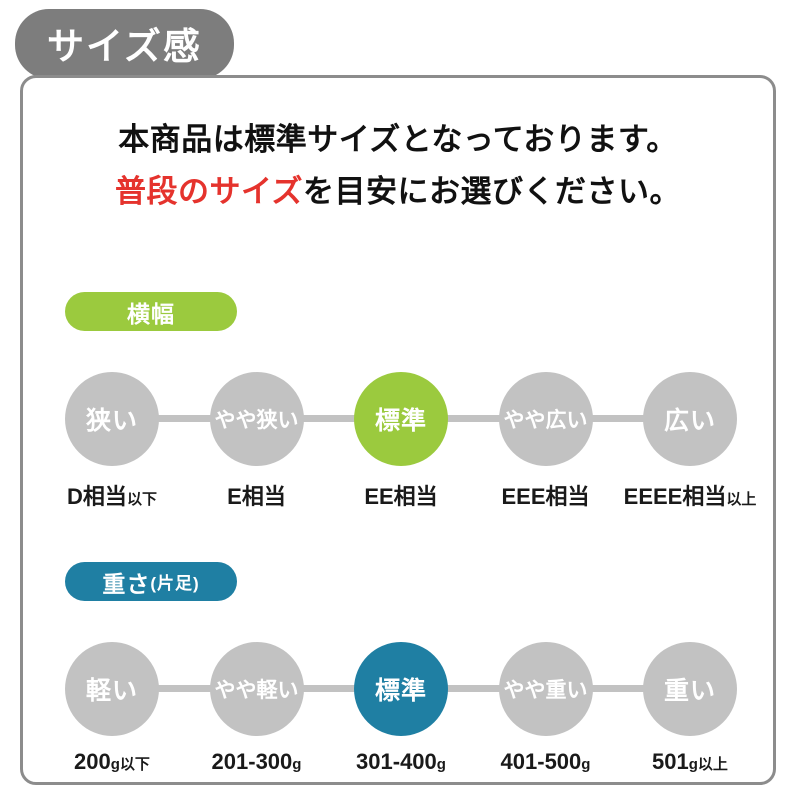 Image resolution: width=800 pixels, height=800 pixels. I want to click on intro-line-2-rest: を目安にお選びください。, so click(492, 191).